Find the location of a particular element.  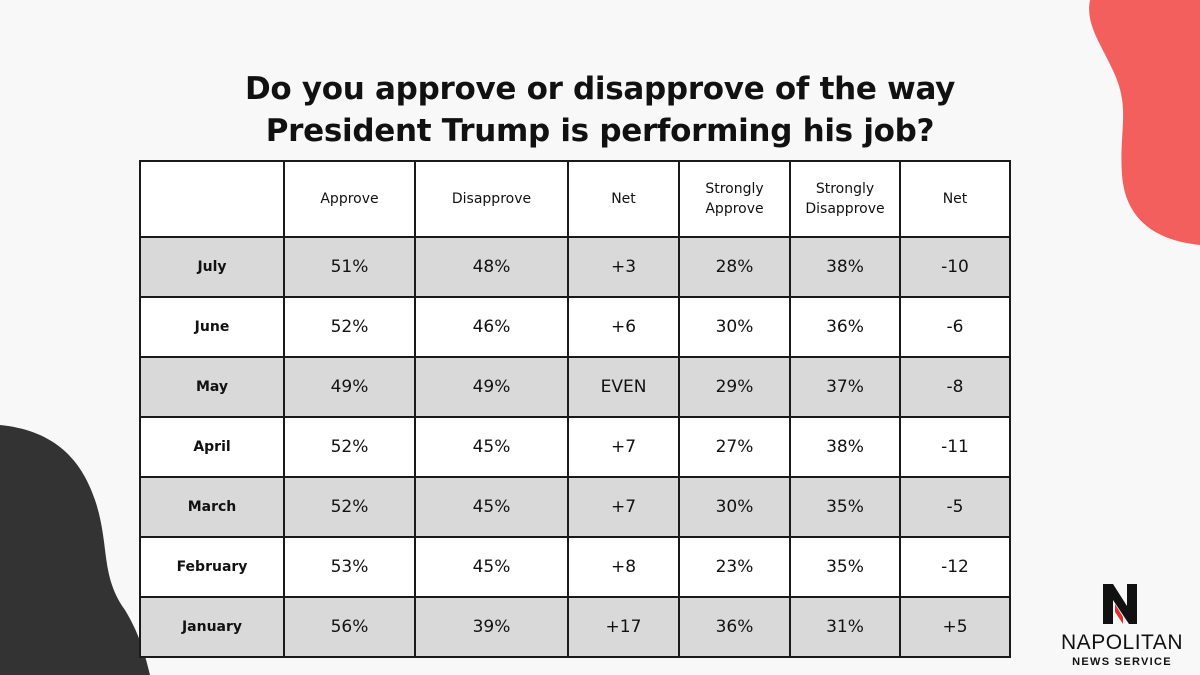

table-row: July 51% 48% +3 28% 38% -10 is located at coordinates (575, 267).